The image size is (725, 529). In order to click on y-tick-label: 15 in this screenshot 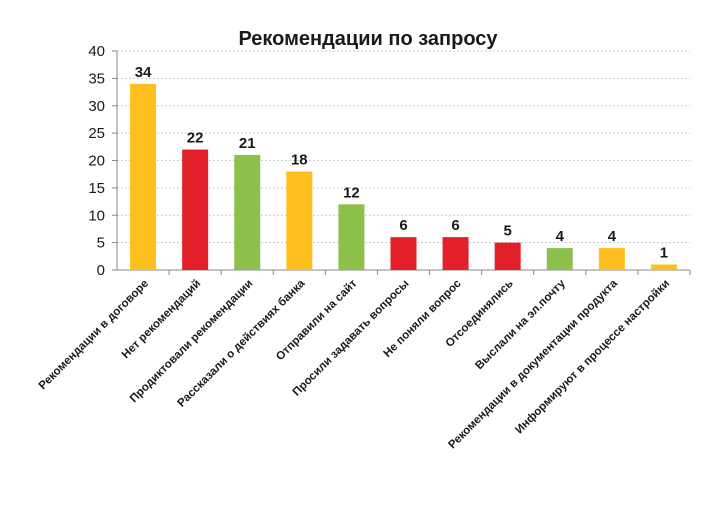, I will do `click(96, 188)`.